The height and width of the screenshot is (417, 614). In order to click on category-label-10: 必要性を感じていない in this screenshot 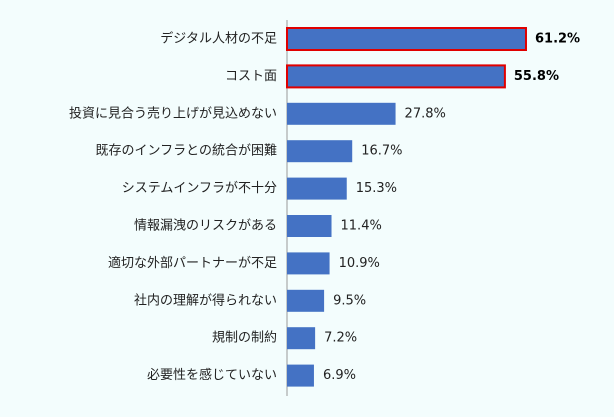, I will do `click(212, 375)`.